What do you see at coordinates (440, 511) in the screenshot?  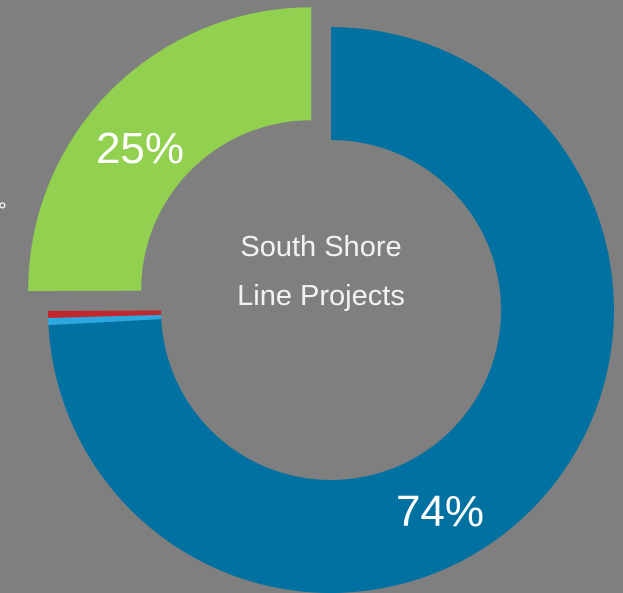 I see `slice-label-74: 74%` at bounding box center [440, 511].